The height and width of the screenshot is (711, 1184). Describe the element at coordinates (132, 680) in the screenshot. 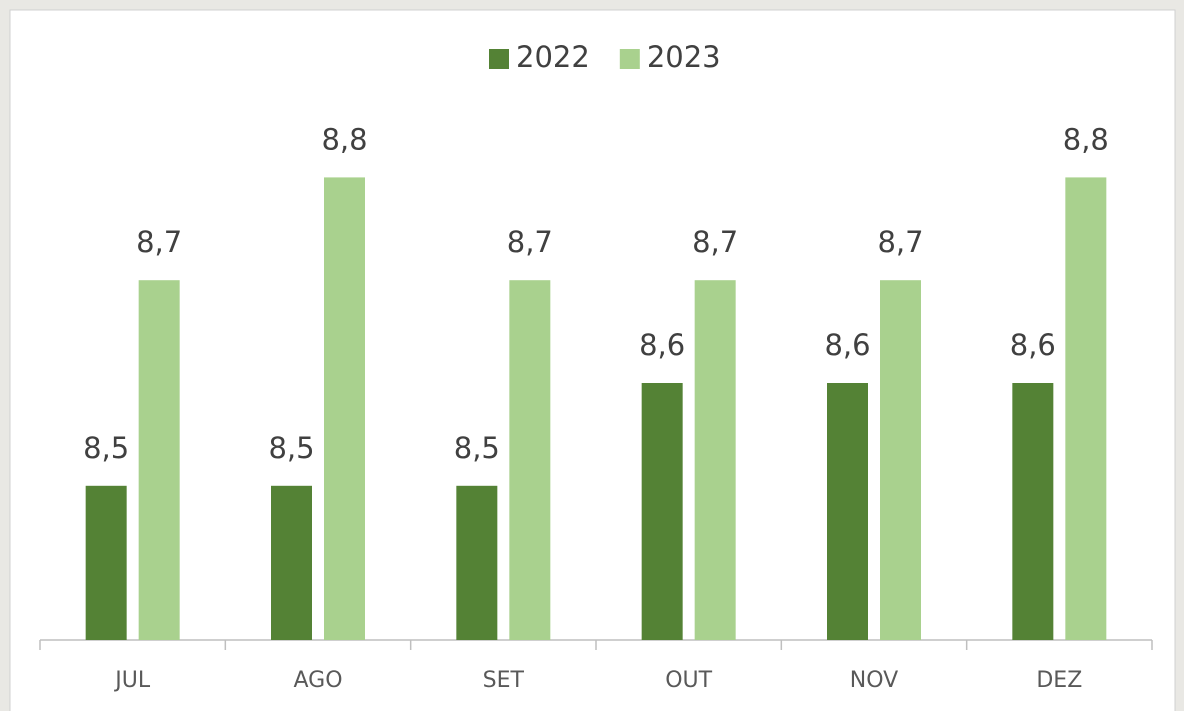

I see `x-tick-label: JUL` at that location.